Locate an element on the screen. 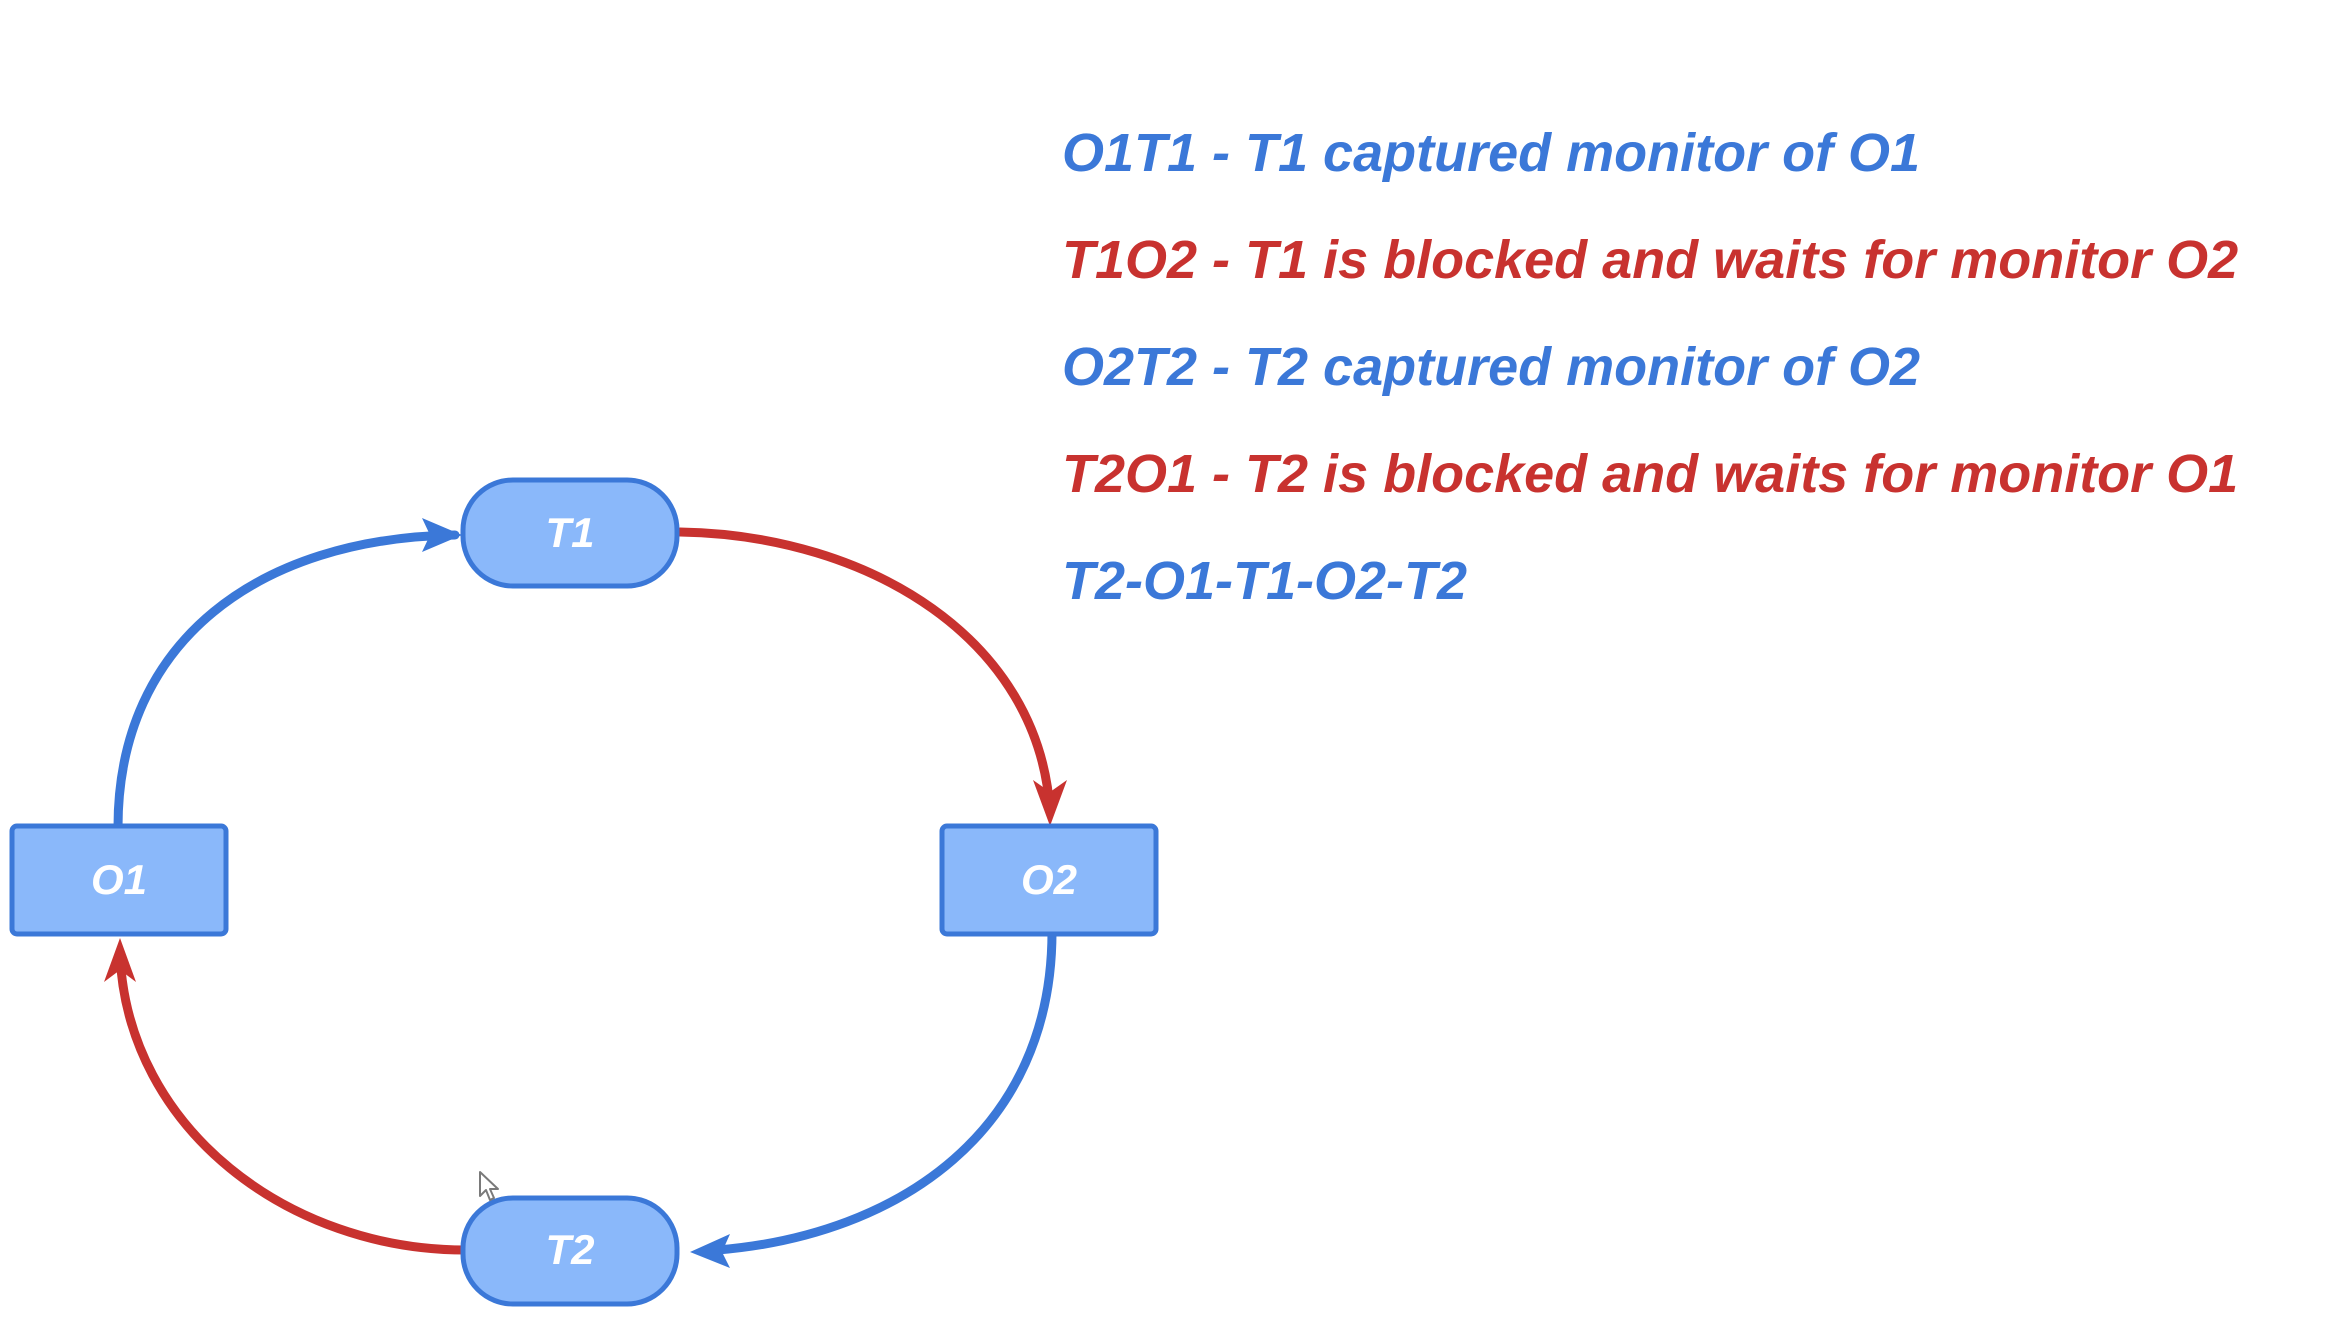 Image resolution: width=2344 pixels, height=1324 pixels. node-t2: T2 is located at coordinates (570, 1251).